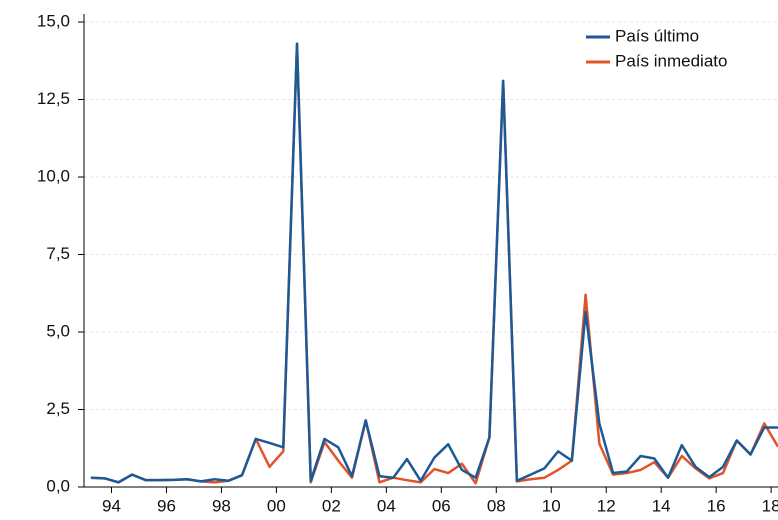 The image size is (778, 520). Describe the element at coordinates (58, 253) in the screenshot. I see `y-tick-label: 7,5` at that location.